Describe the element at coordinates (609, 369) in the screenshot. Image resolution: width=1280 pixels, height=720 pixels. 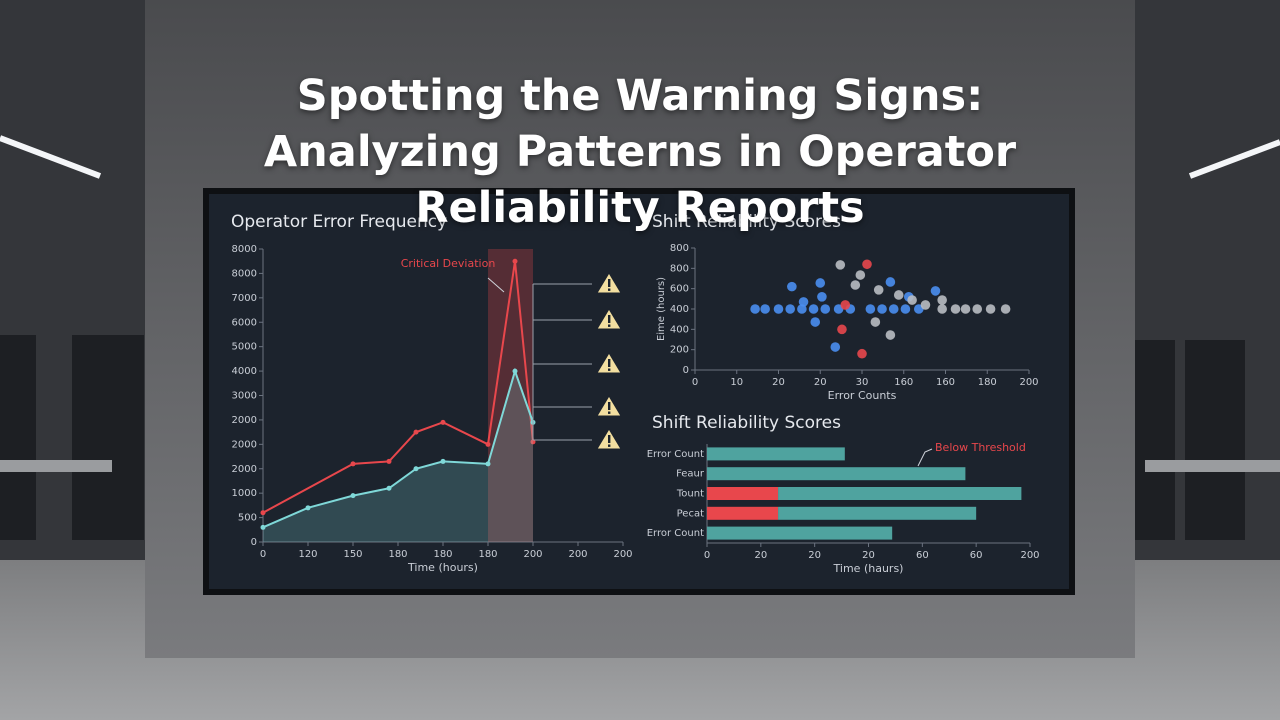
I see `warning-dot` at that location.